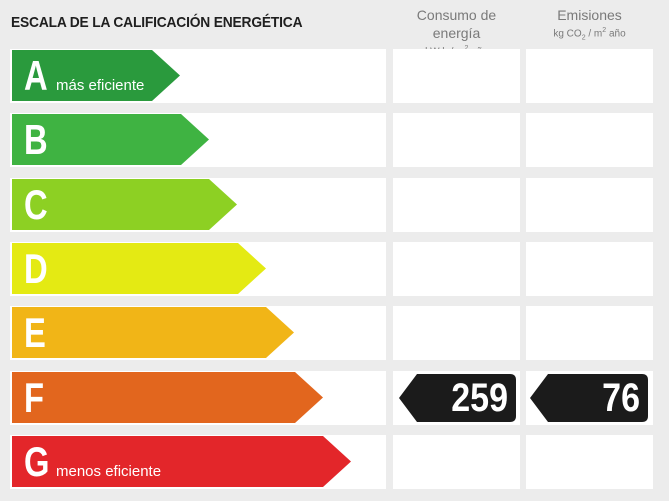  What do you see at coordinates (157, 22) in the screenshot?
I see `page-title: ESCALA DE LA CALIFICACIÓN ENERGÉTICA` at bounding box center [157, 22].